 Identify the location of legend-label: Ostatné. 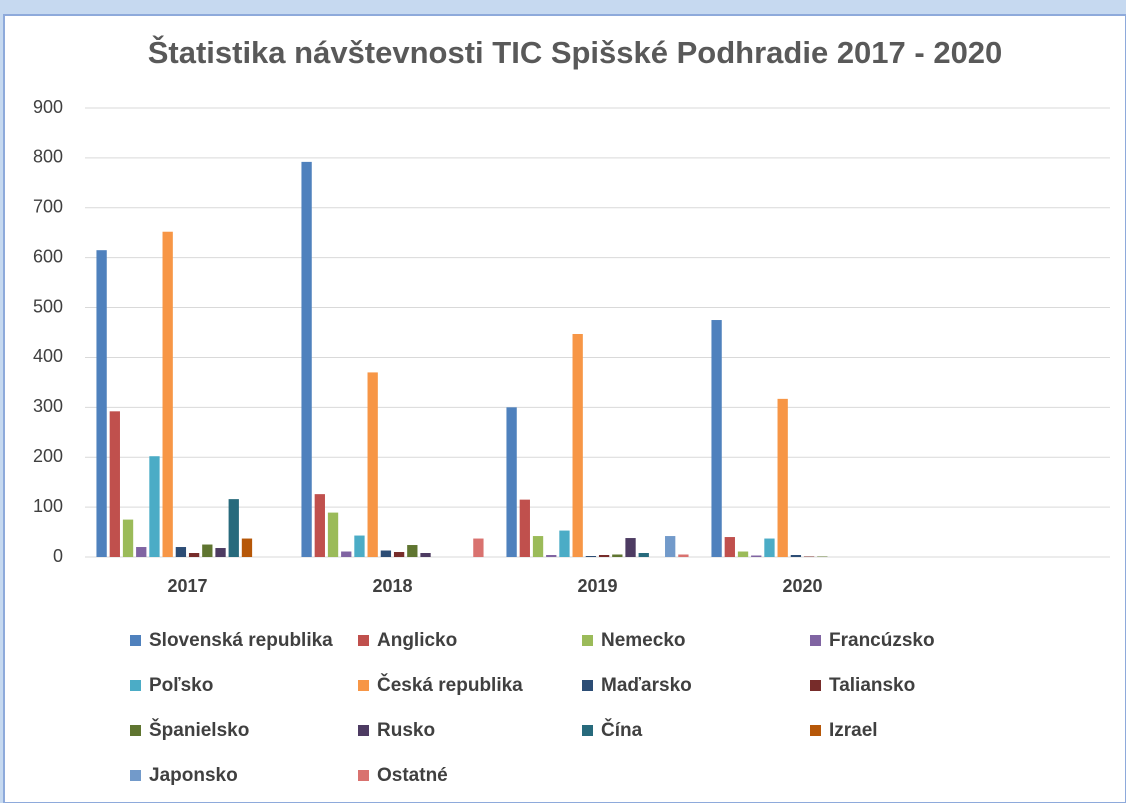
(412, 775).